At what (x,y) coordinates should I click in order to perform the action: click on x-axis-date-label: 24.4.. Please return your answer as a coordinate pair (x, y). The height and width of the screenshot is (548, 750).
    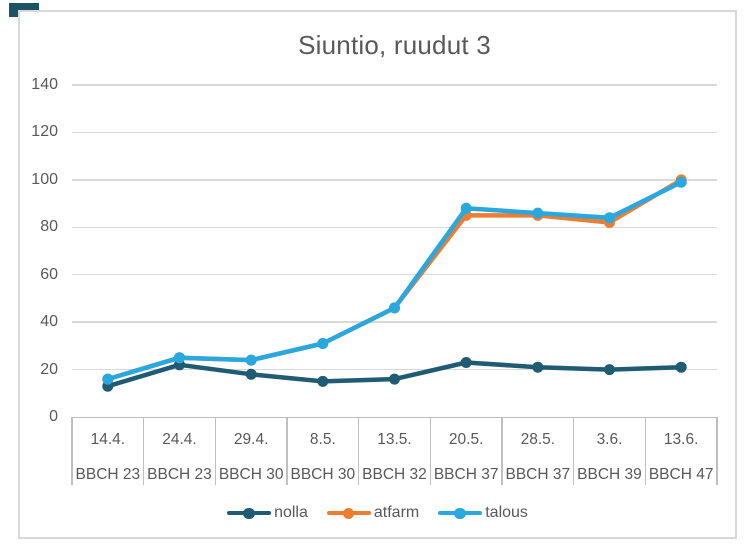
    Looking at the image, I should click on (179, 439).